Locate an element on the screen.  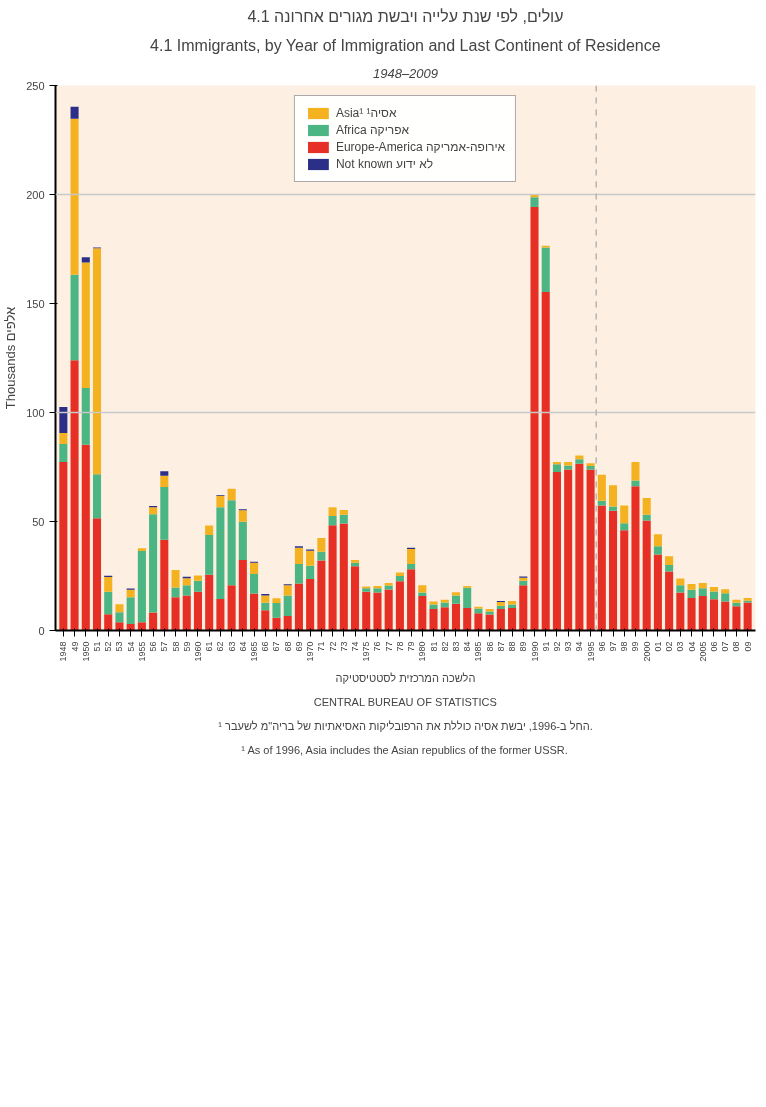
y-axis-title: Thousands אלפים is located at coordinates (11, 358).